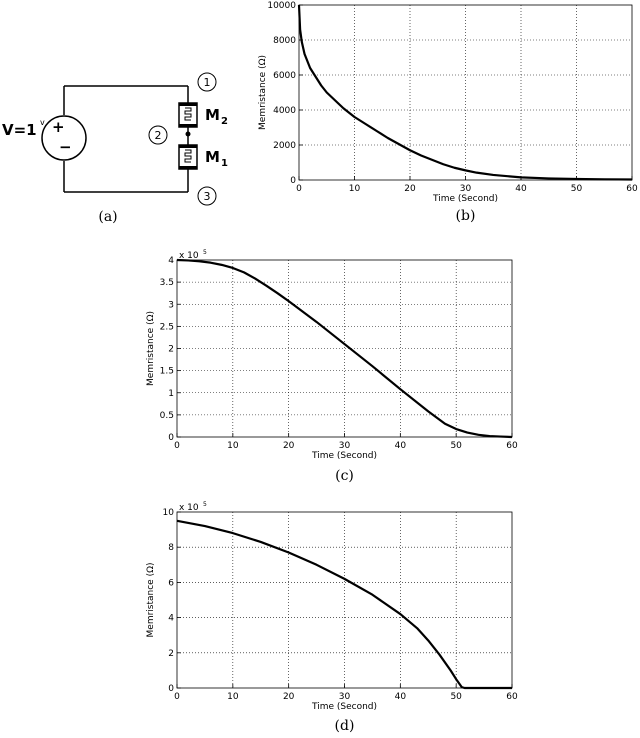  What do you see at coordinates (212, 157) in the screenshot?
I see `m1-label: M` at bounding box center [212, 157].